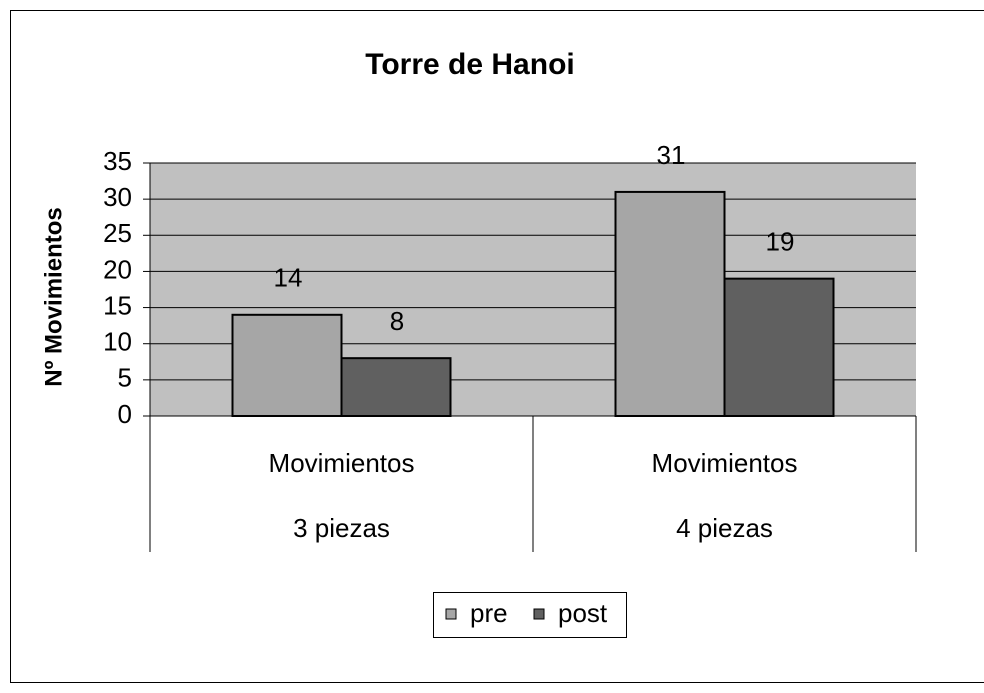 This screenshot has width=984, height=693. What do you see at coordinates (530, 615) in the screenshot?
I see `legend` at bounding box center [530, 615].